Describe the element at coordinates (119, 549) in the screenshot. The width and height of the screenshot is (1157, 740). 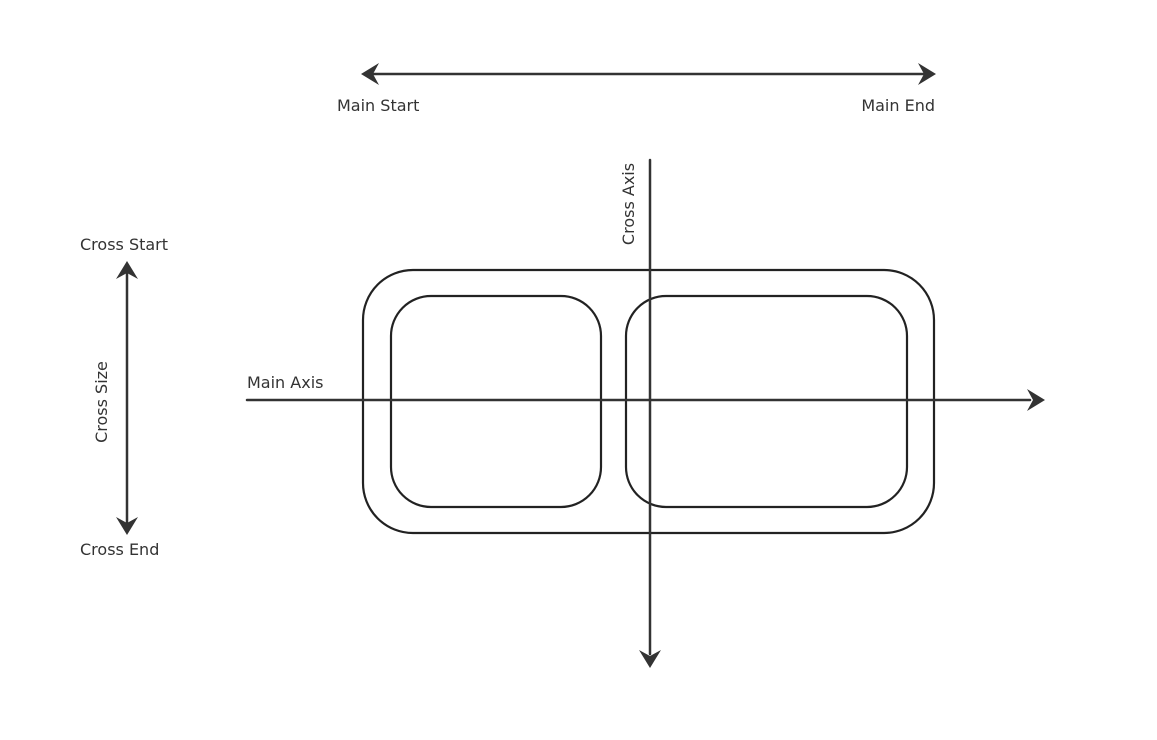
I see `cross-end-label: Cross End` at that location.